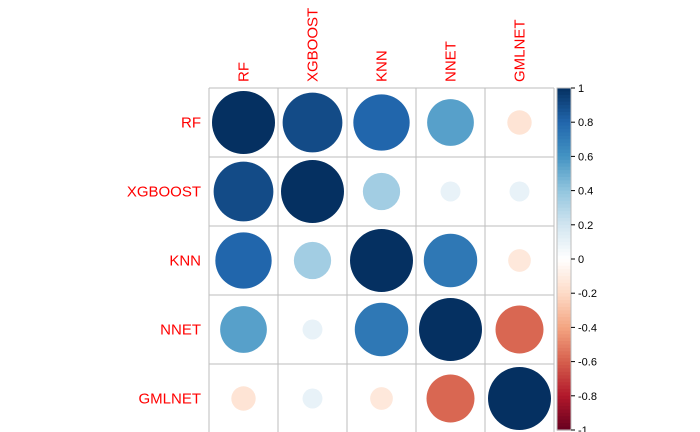  I want to click on row-label: GMLNET, so click(169, 399).